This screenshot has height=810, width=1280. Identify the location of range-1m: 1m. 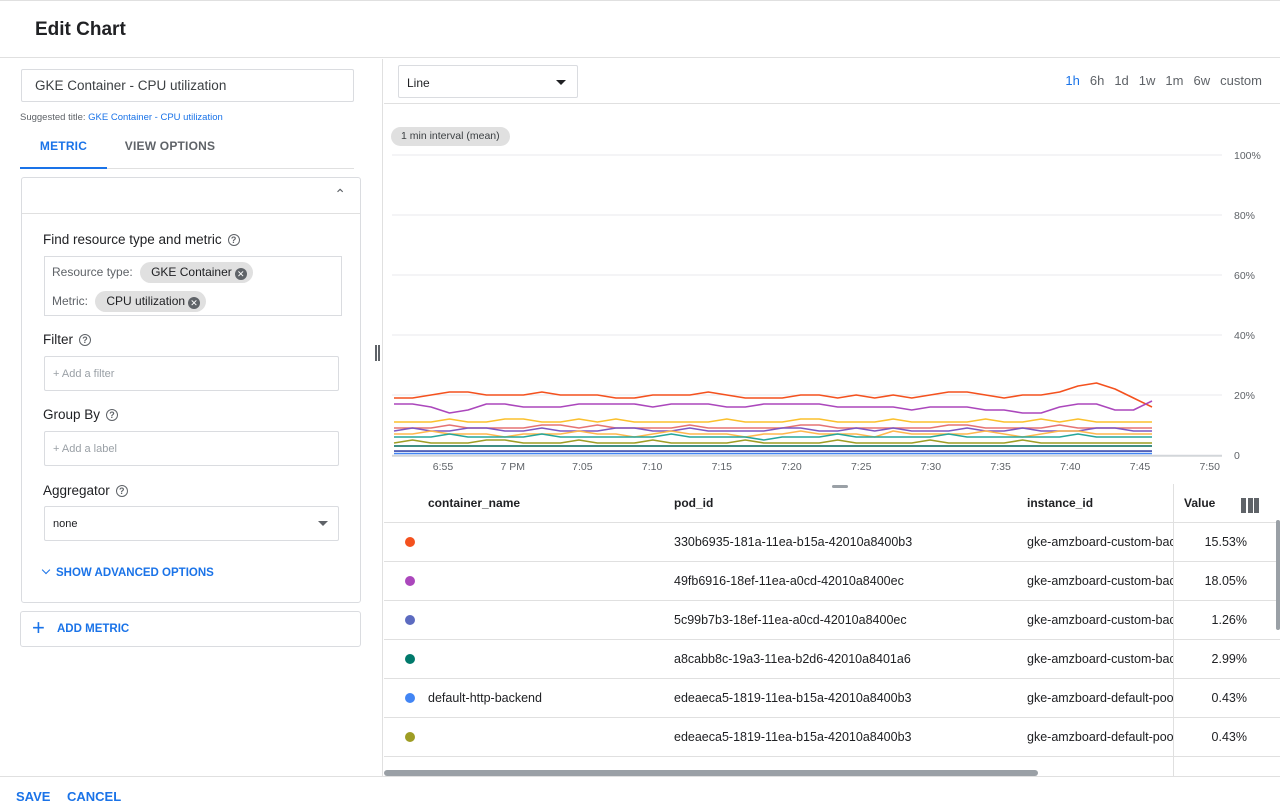
(1174, 80).